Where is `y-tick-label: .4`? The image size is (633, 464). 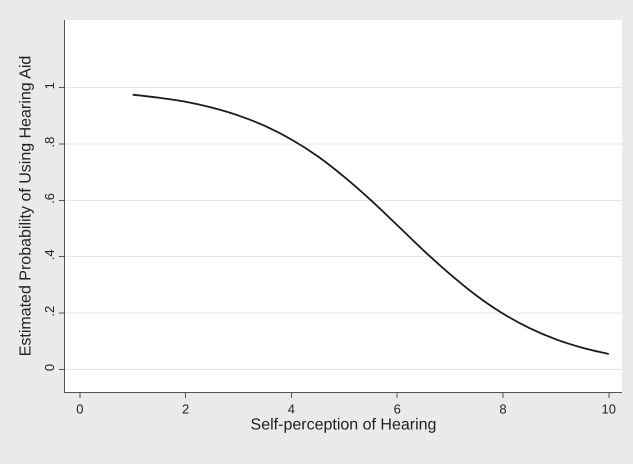 y-tick-label: .4 is located at coordinates (49, 254).